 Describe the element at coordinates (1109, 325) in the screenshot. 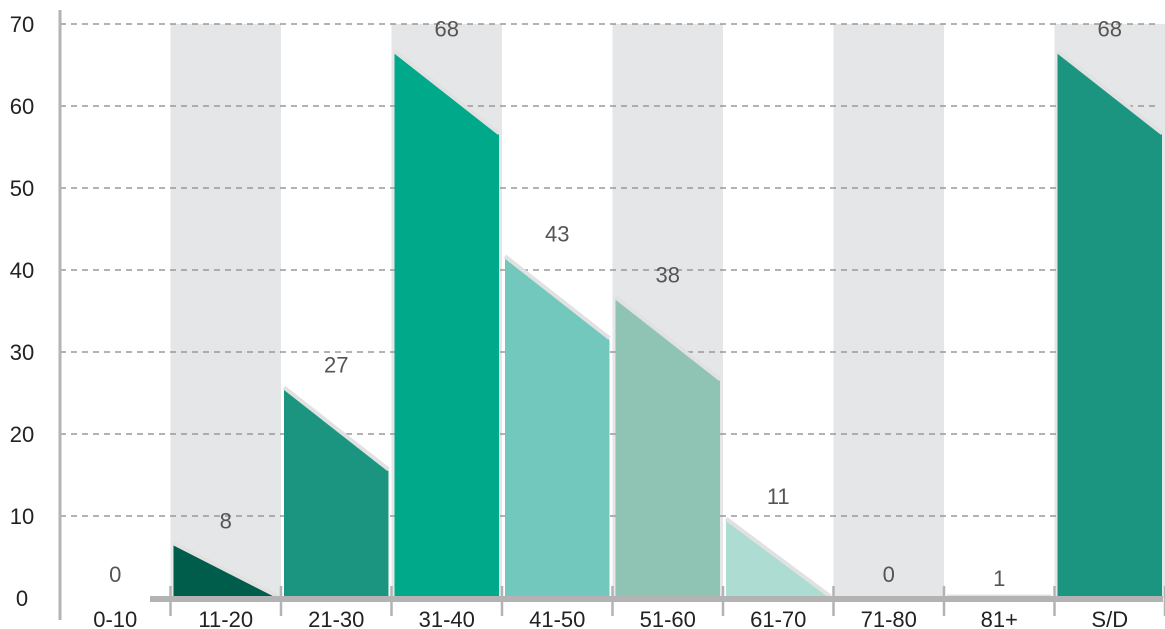

I see `bar-S/D` at that location.